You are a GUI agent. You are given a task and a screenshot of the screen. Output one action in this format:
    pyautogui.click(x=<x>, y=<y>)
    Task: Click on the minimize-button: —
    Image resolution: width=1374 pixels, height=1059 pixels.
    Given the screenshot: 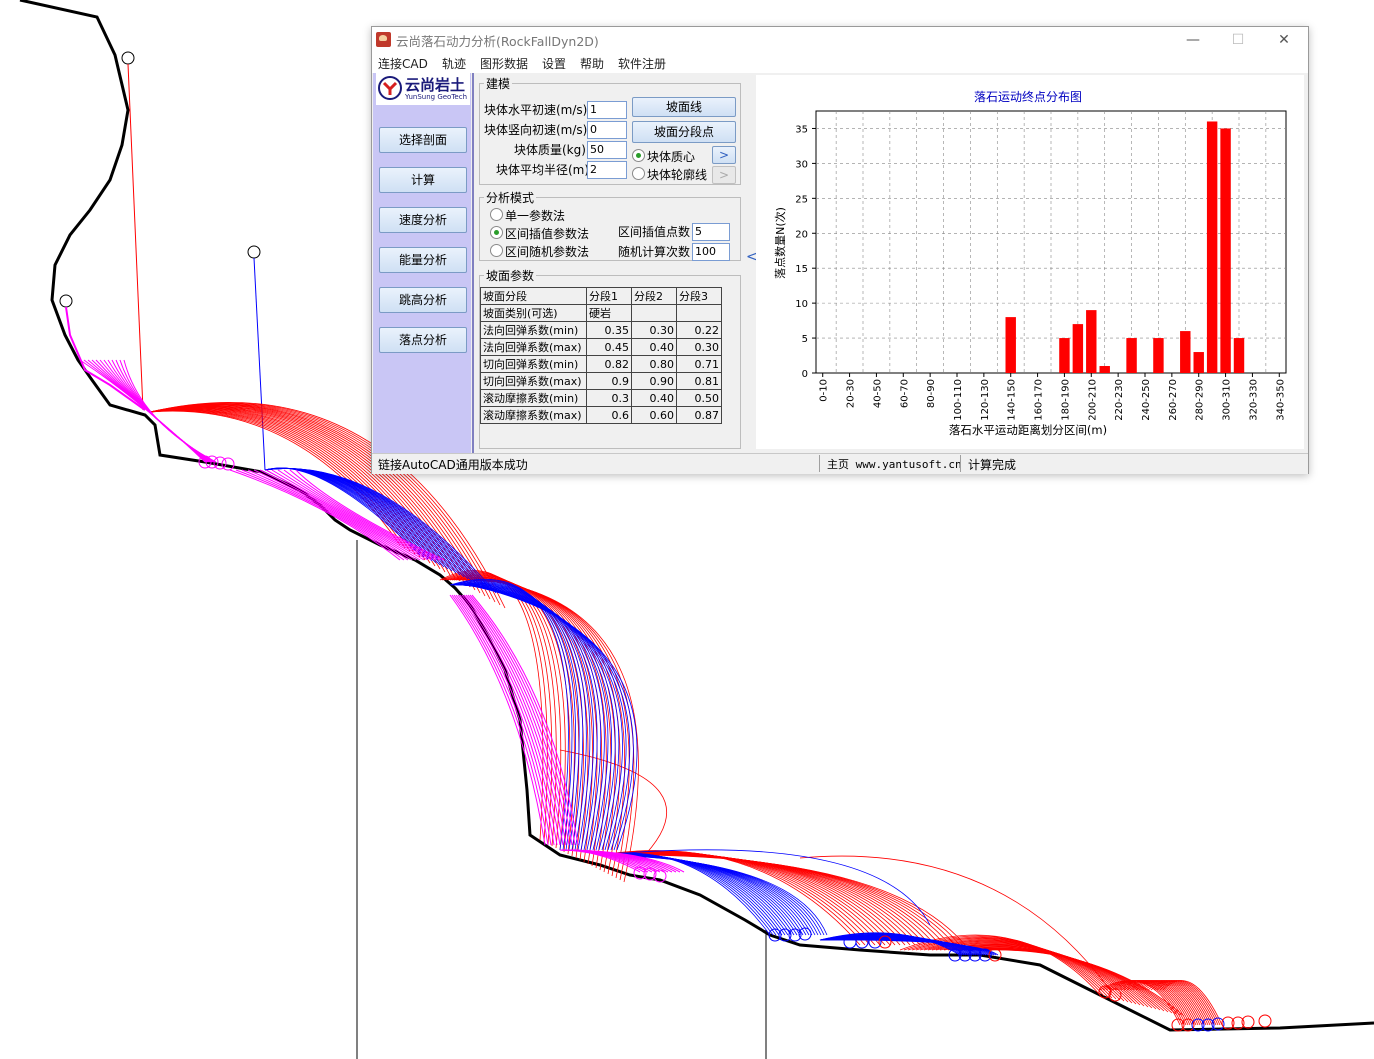 What is the action you would take?
    pyautogui.click(x=1193, y=40)
    